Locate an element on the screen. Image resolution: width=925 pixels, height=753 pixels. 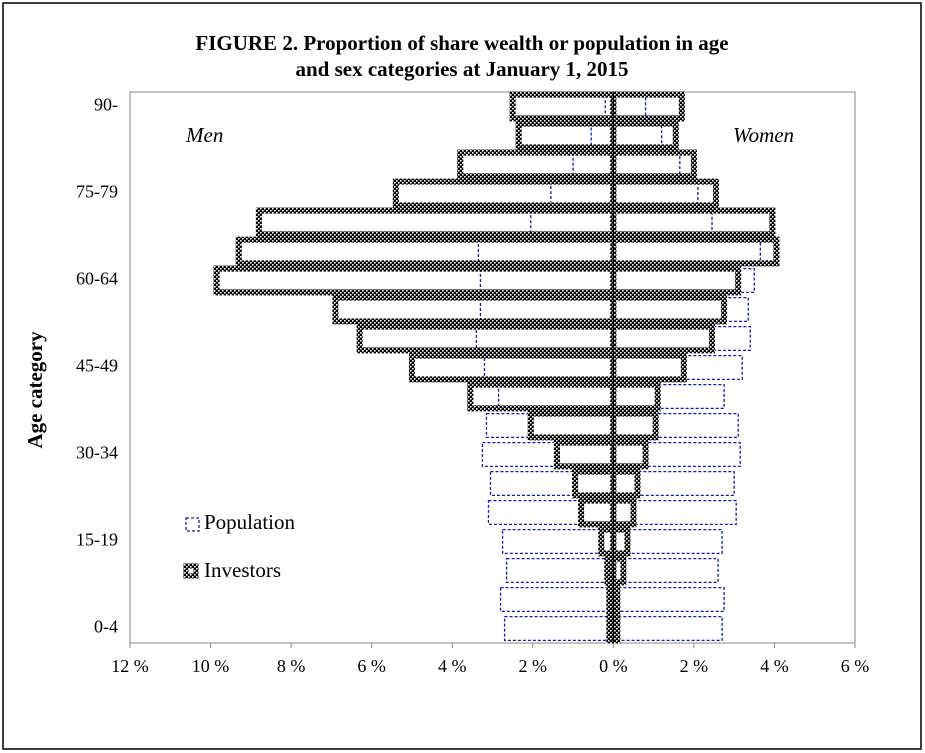
y-tick-label: 0-4 is located at coordinates (106, 627).